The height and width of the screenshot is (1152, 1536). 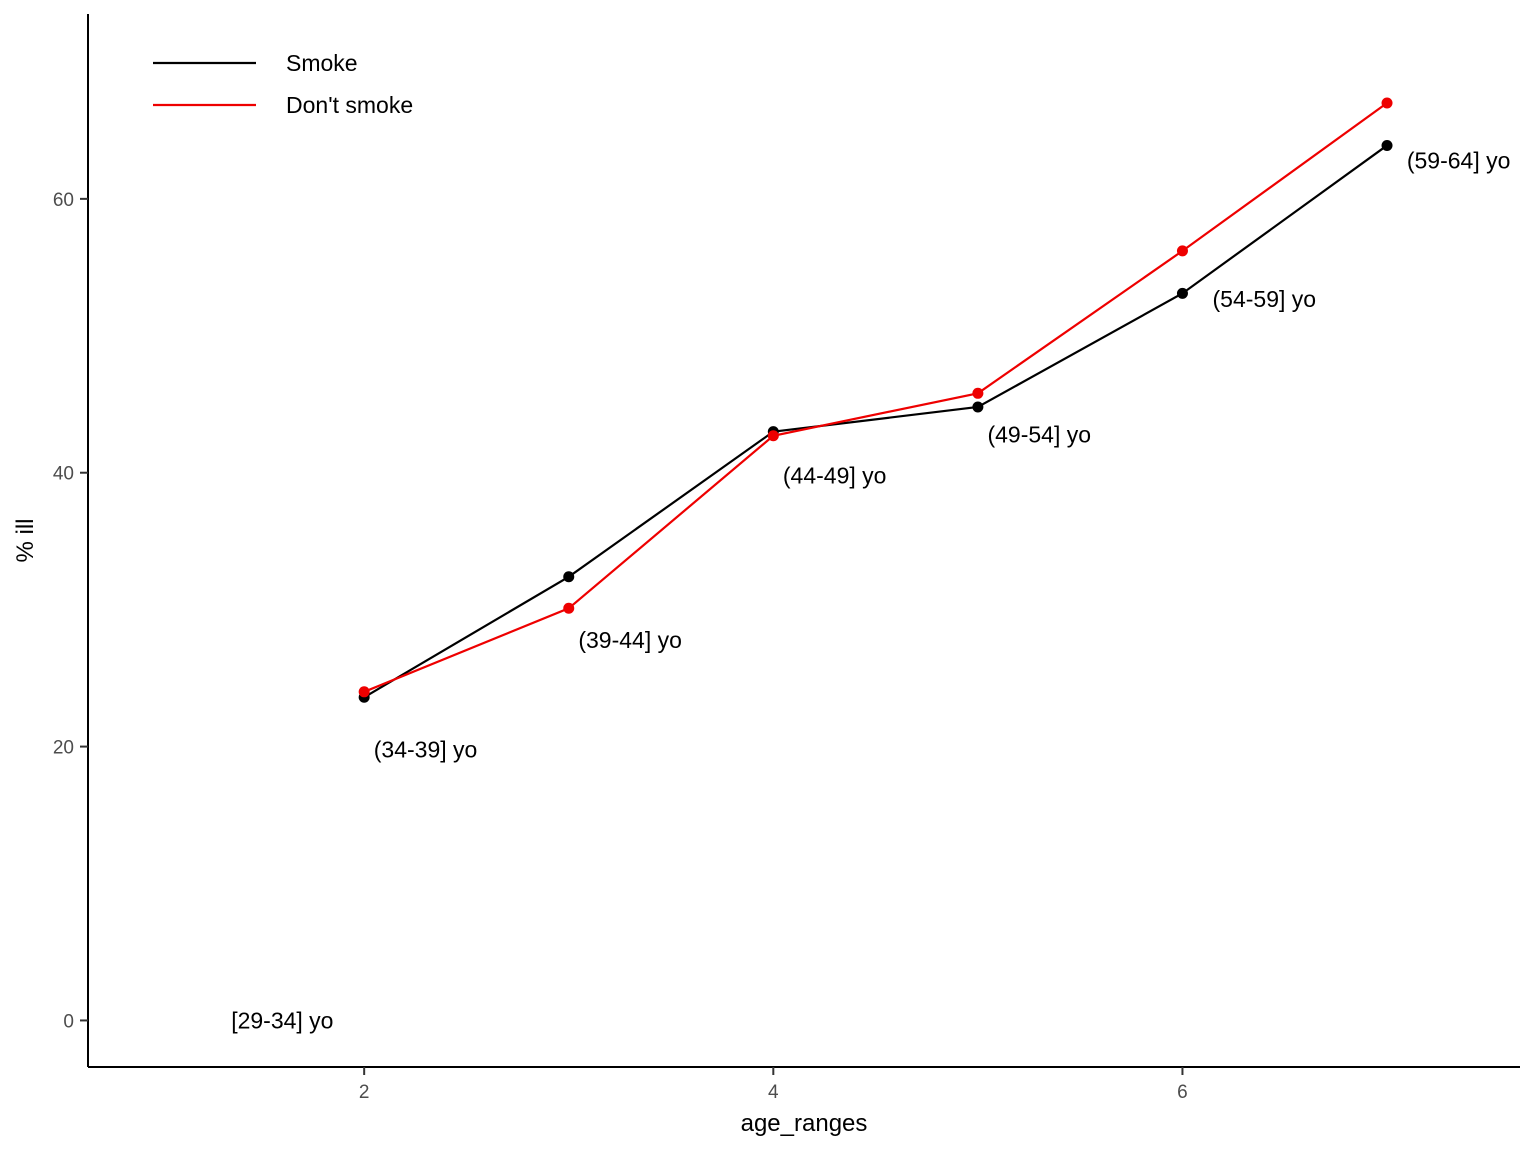 I want to click on x-tick-label: 6, so click(x=1182, y=1092).